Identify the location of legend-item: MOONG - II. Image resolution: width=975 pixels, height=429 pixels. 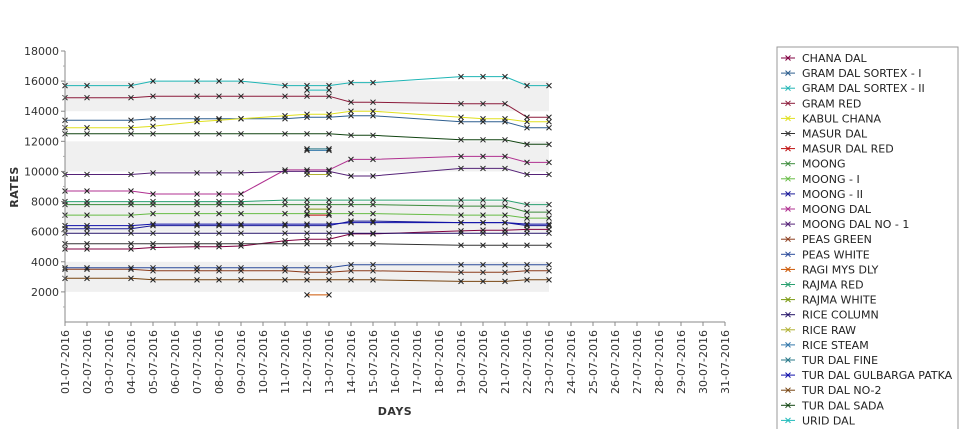
(822, 194).